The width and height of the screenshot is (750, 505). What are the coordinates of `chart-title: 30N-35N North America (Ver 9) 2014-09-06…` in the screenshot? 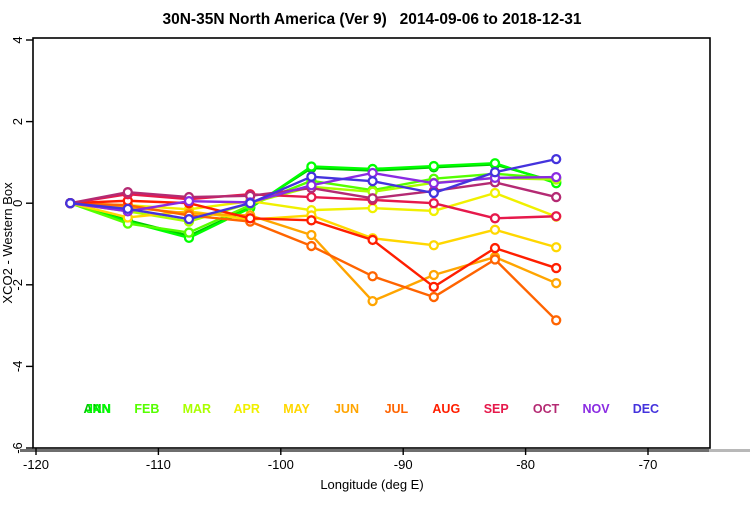 It's located at (372, 19).